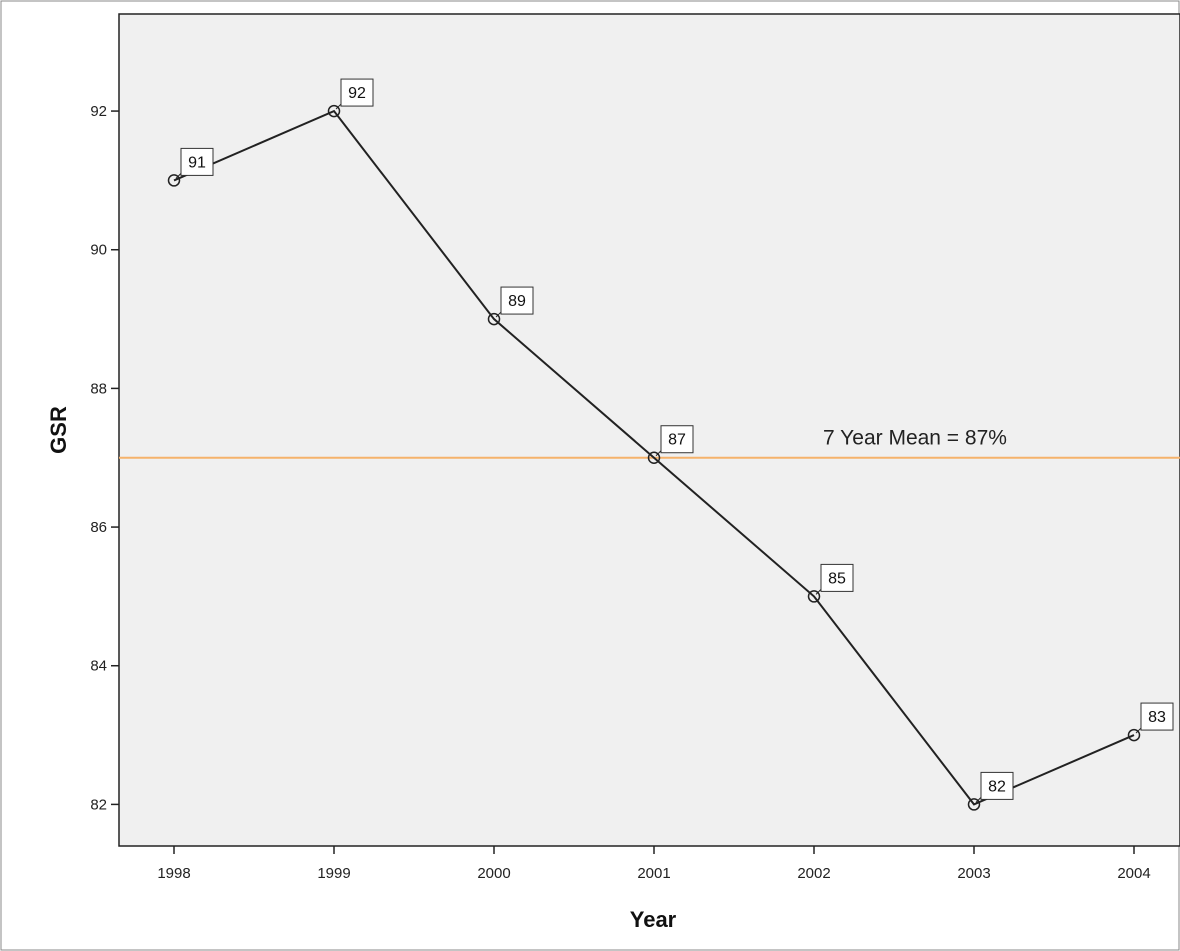 This screenshot has width=1180, height=951. What do you see at coordinates (58, 430) in the screenshot?
I see `y-axis-title: GSR` at bounding box center [58, 430].